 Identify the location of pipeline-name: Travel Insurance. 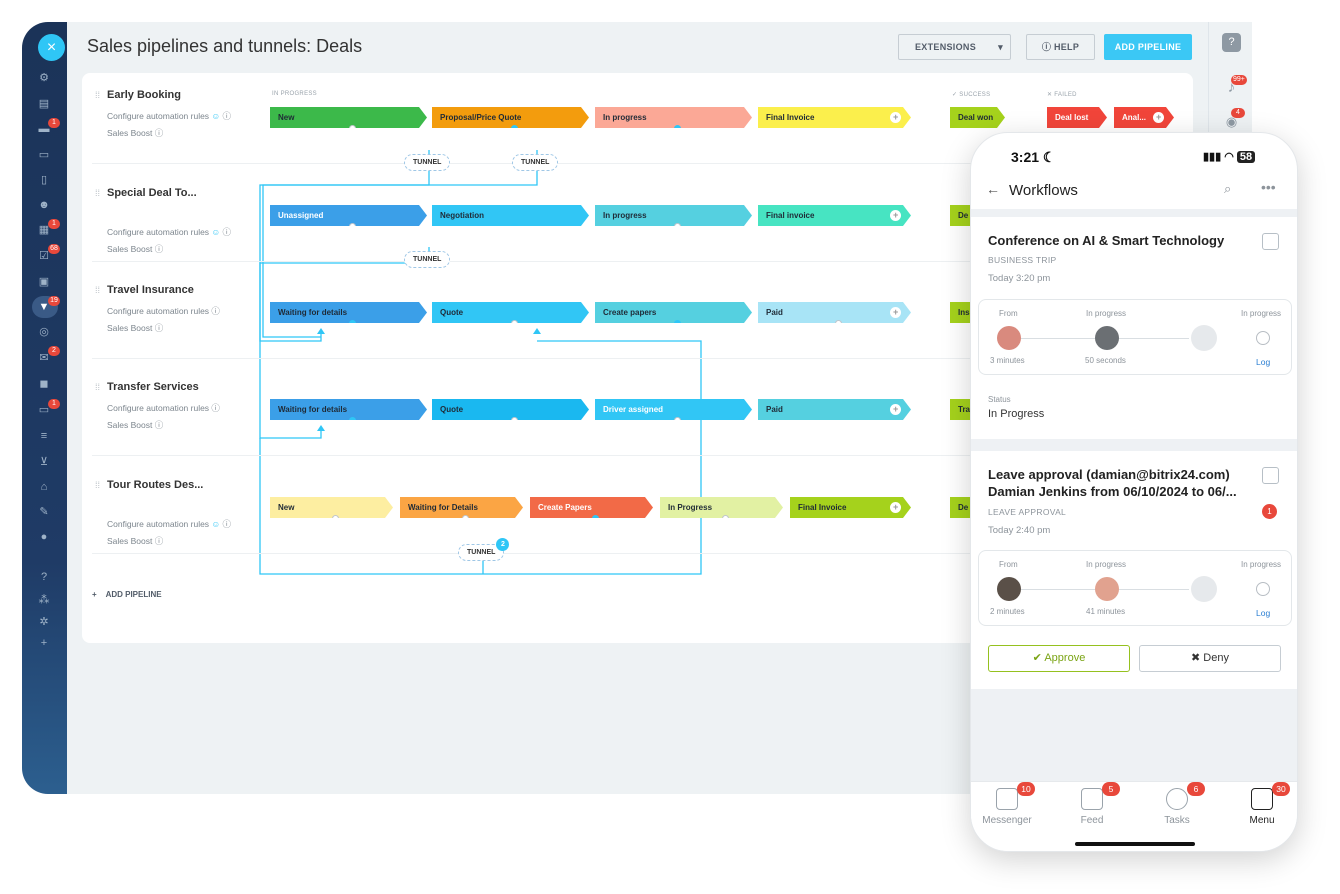
(150, 290).